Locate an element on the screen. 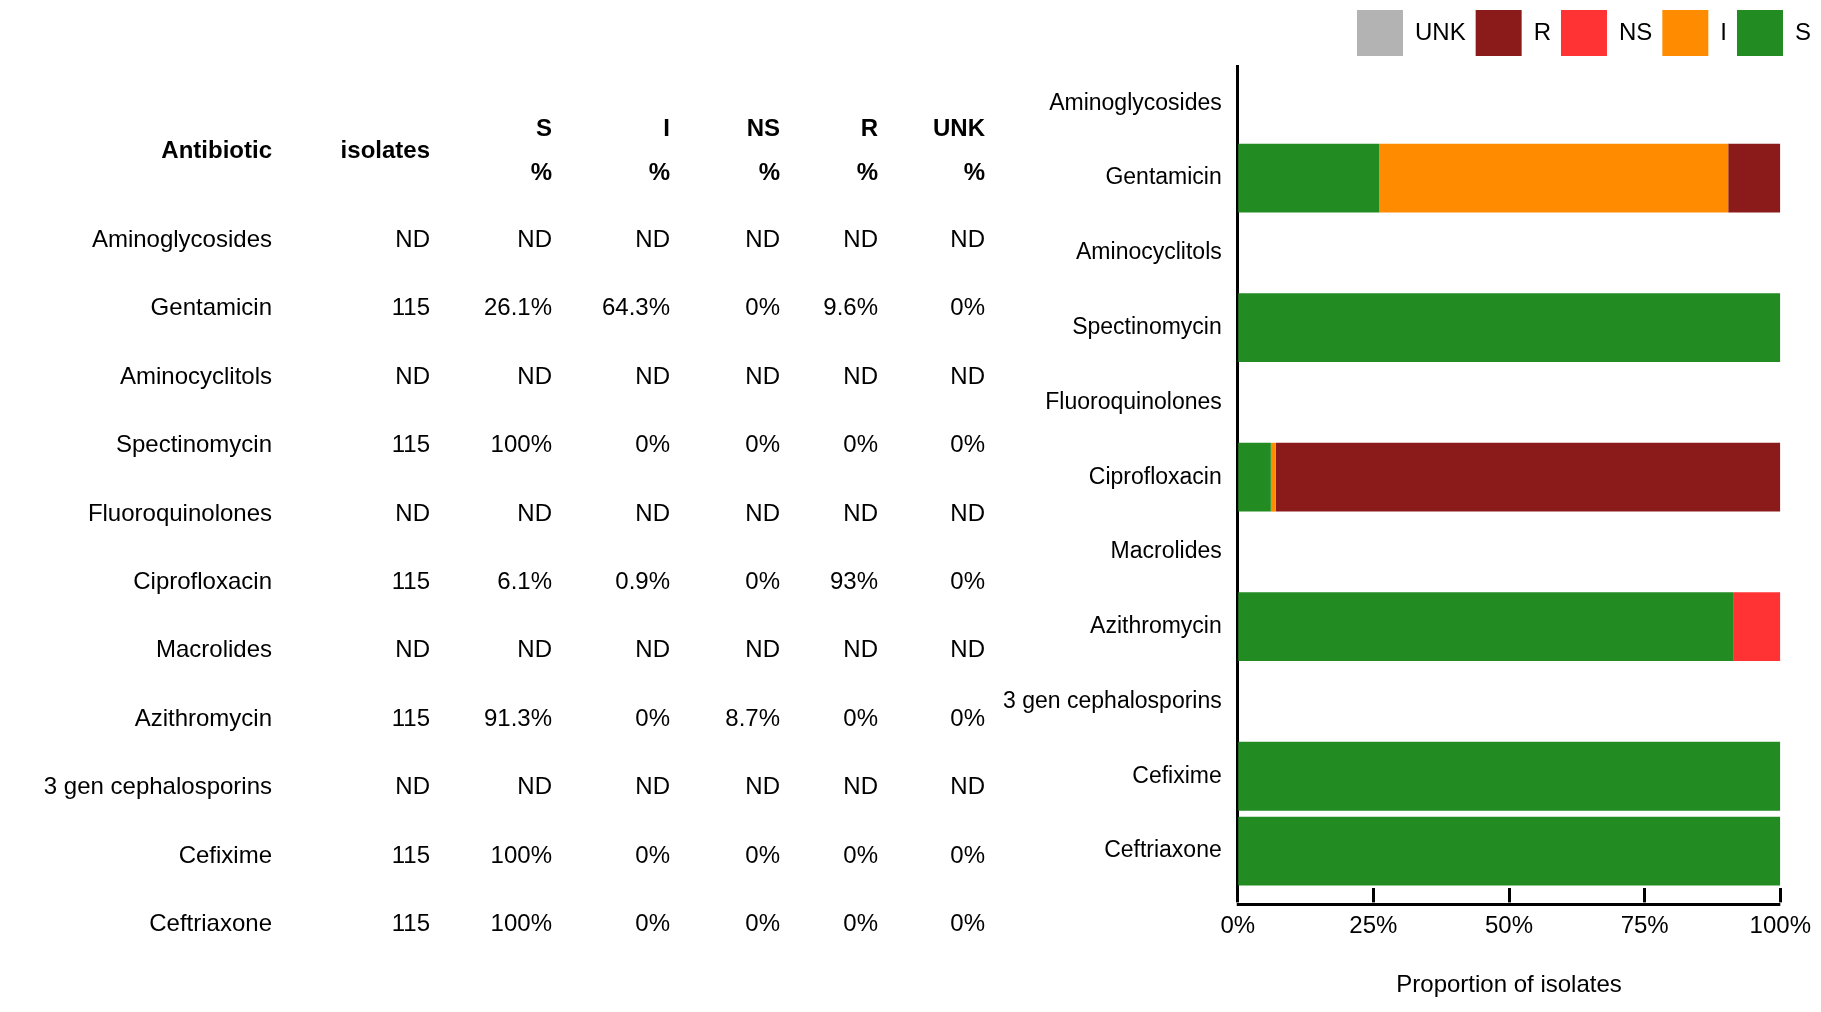 The image size is (1821, 1012). text: Fluoroquinolones is located at coordinates (179, 512).